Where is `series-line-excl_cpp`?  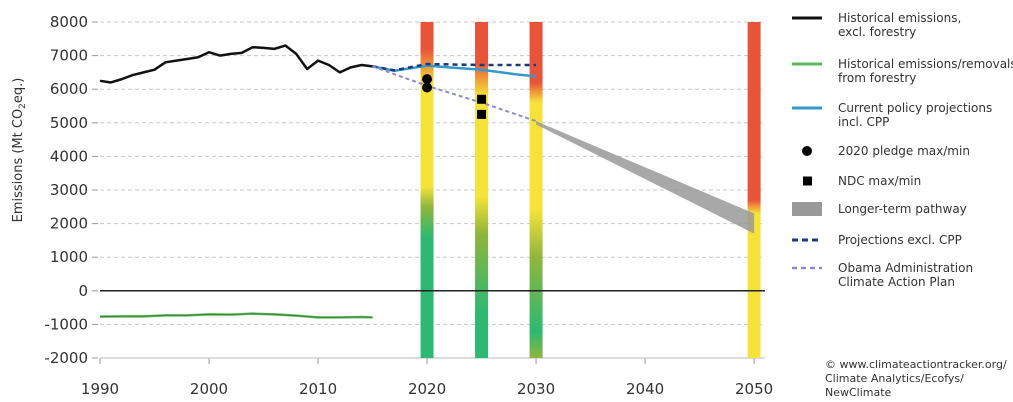
series-line-excl_cpp is located at coordinates (454, 67).